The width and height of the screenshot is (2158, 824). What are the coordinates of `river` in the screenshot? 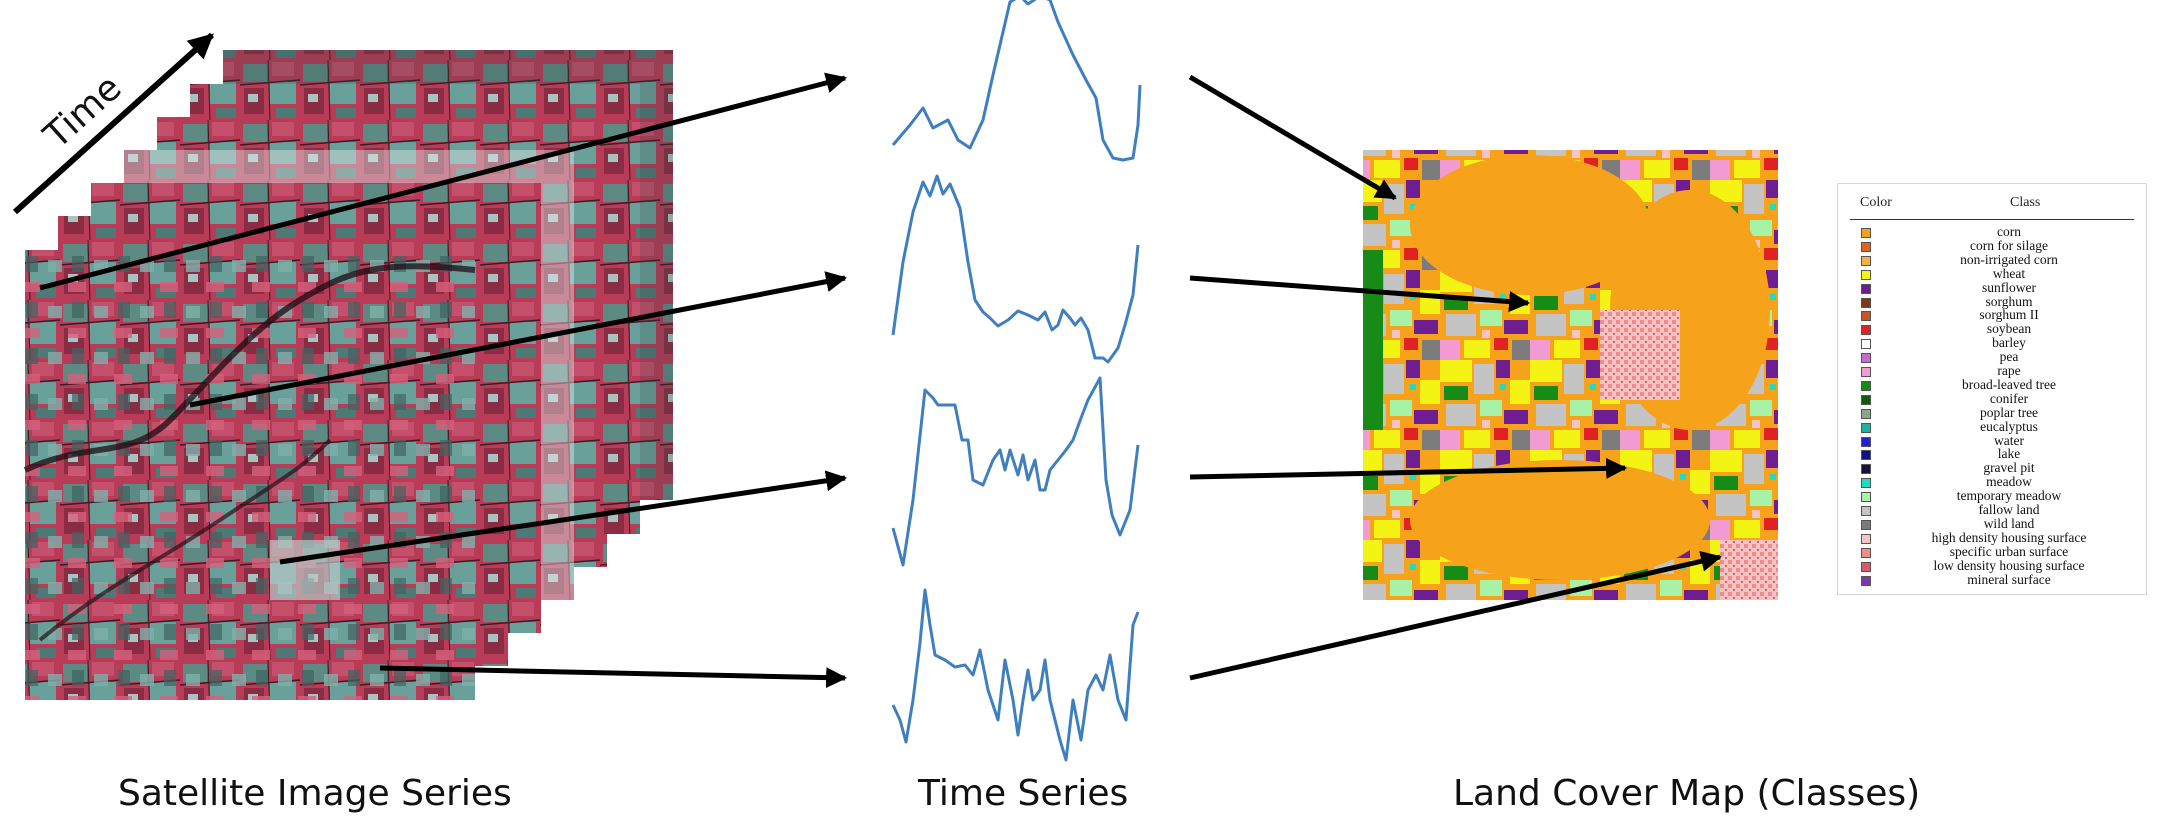 It's located at (249, 368).